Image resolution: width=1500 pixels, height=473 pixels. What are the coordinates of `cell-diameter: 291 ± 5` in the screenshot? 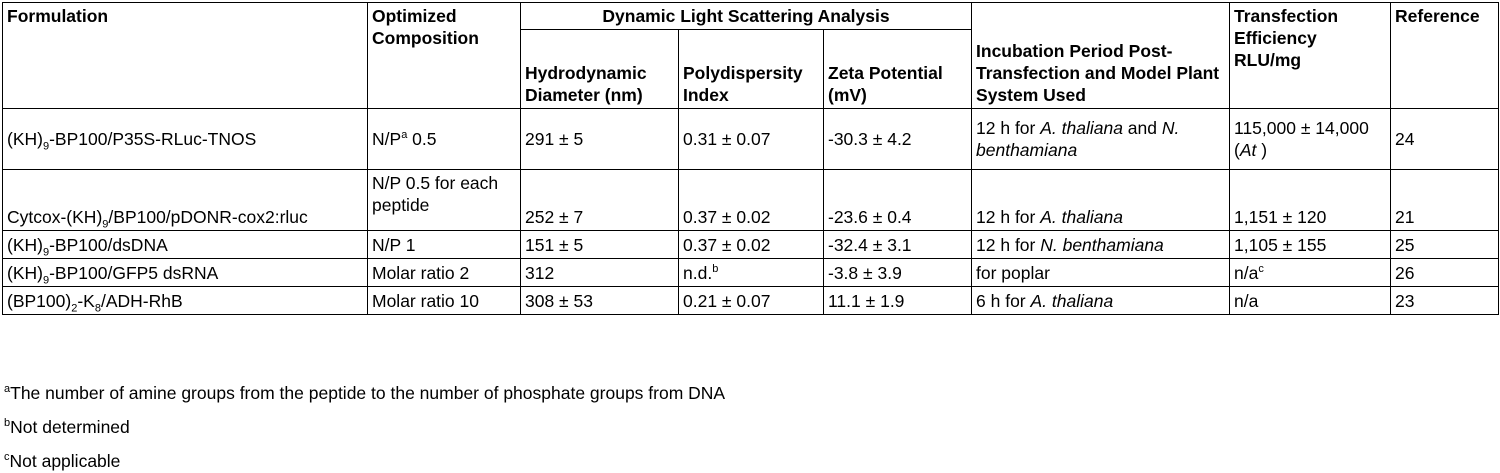 It's located at (599, 139).